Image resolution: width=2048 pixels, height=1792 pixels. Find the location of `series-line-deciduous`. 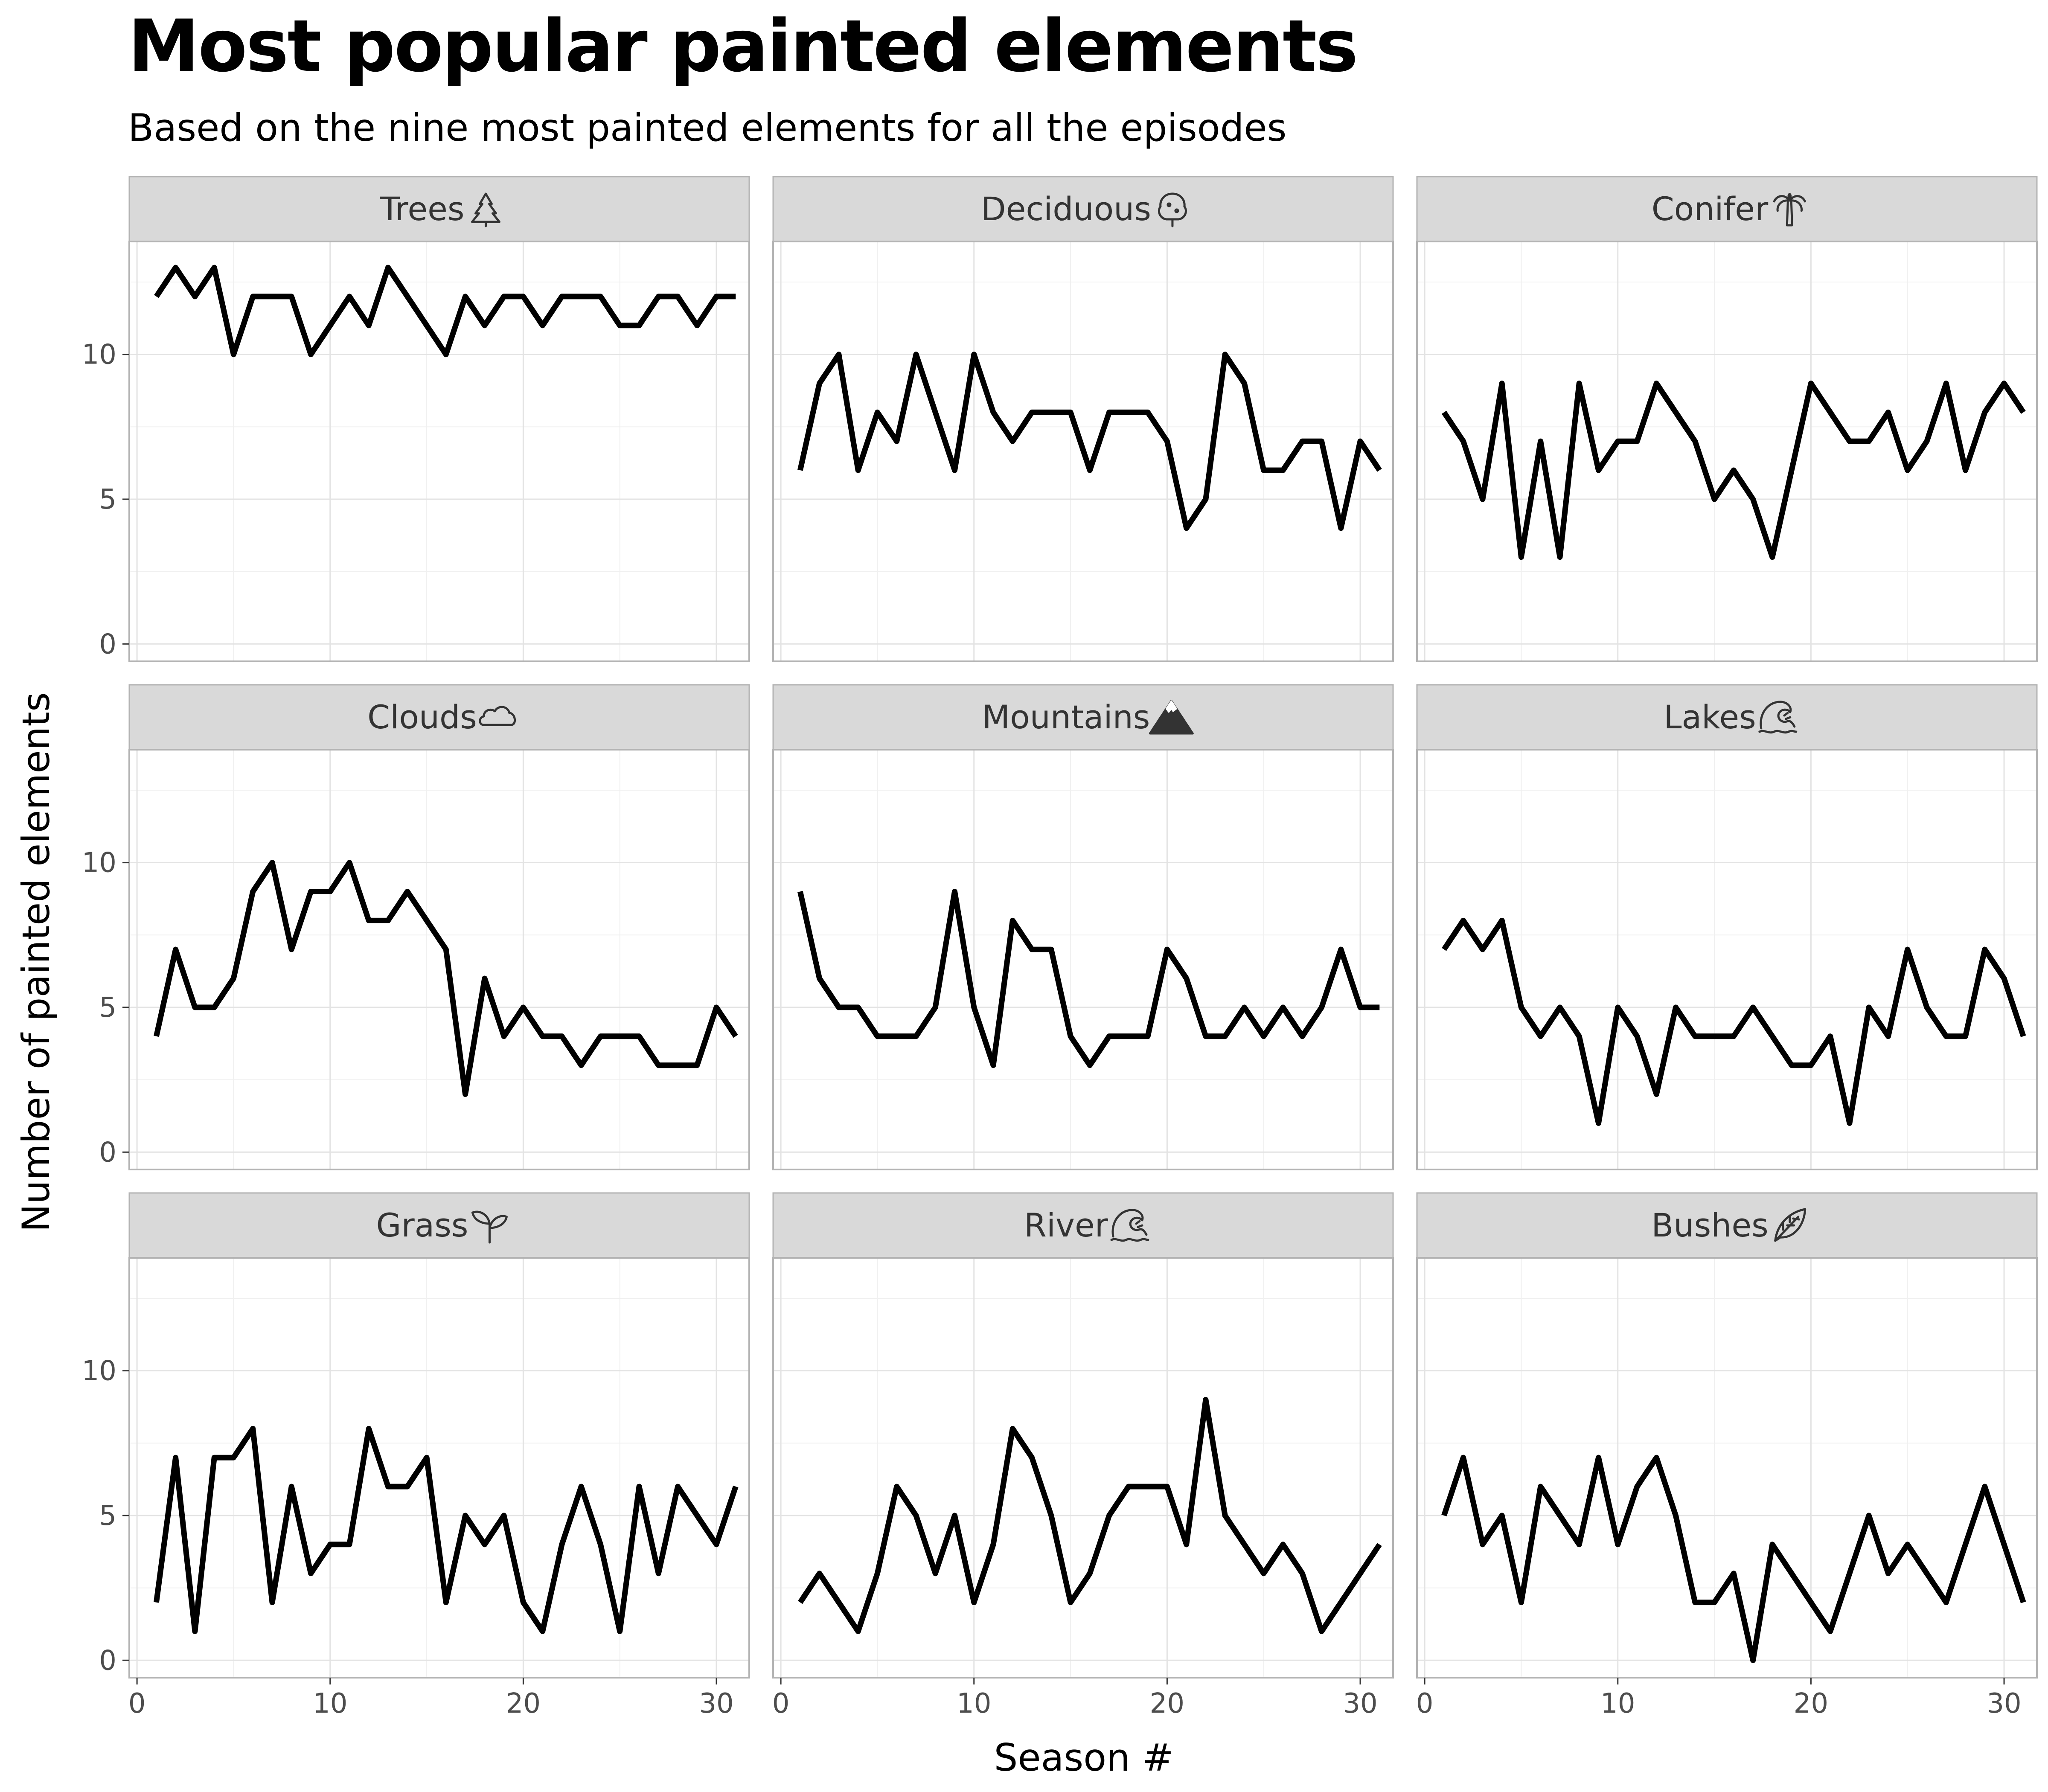

series-line-deciduous is located at coordinates (1089, 441).